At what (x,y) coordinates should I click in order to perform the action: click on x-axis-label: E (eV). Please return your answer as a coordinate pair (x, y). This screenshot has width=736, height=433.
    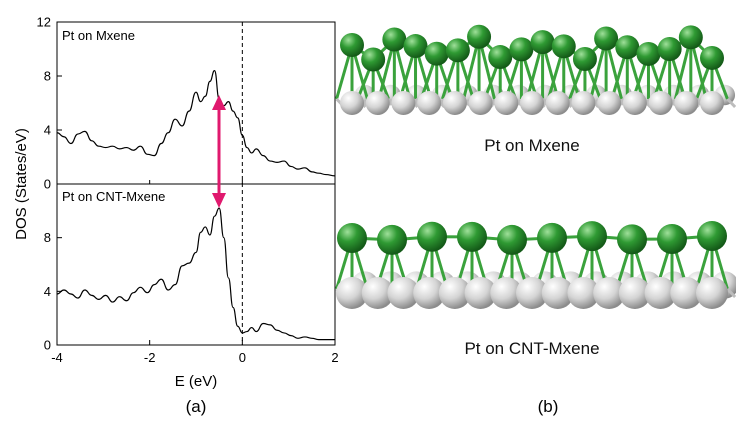
    Looking at the image, I should click on (196, 381).